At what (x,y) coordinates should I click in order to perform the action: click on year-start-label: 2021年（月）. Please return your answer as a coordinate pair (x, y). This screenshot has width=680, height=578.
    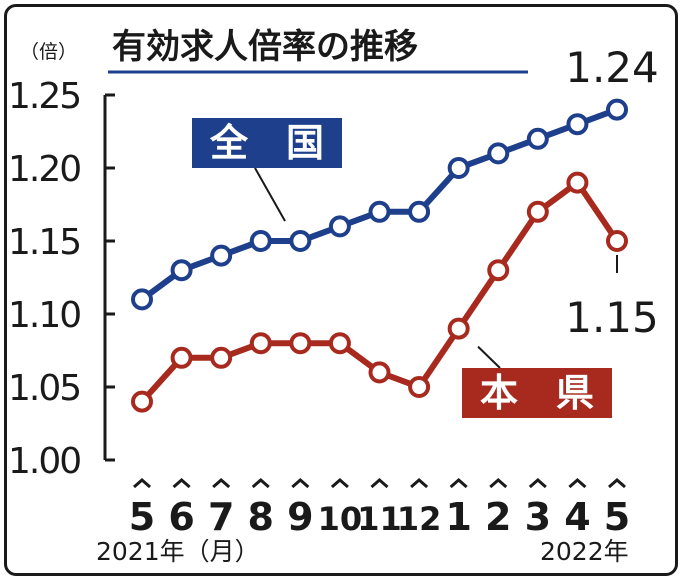
    Looking at the image, I should click on (178, 551).